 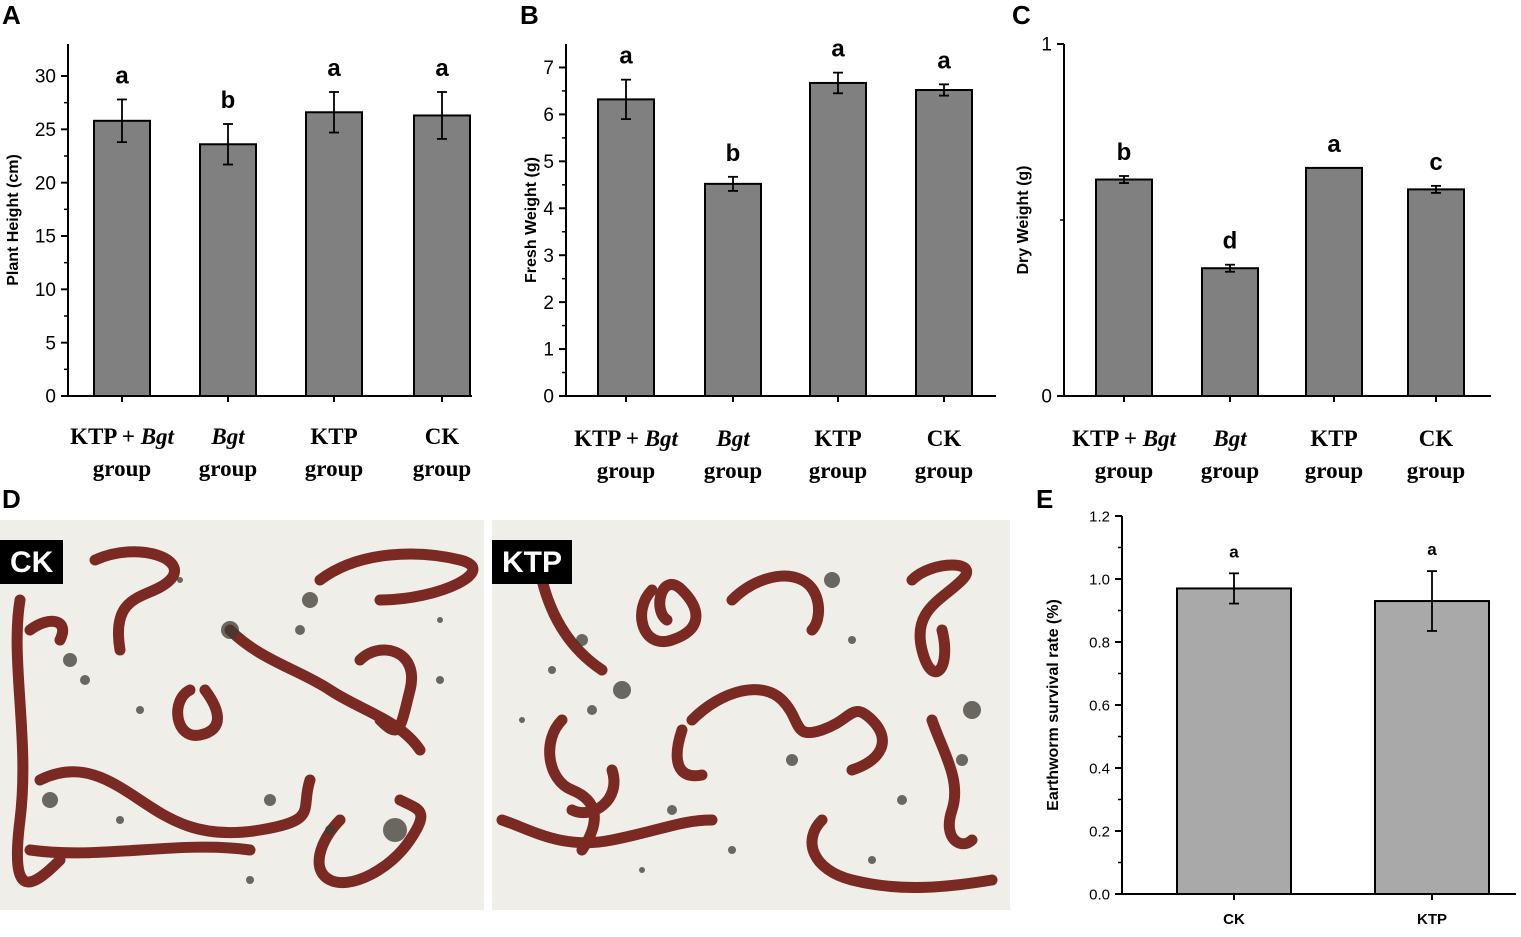 What do you see at coordinates (1230, 241) in the screenshot?
I see `significance-letter: d` at bounding box center [1230, 241].